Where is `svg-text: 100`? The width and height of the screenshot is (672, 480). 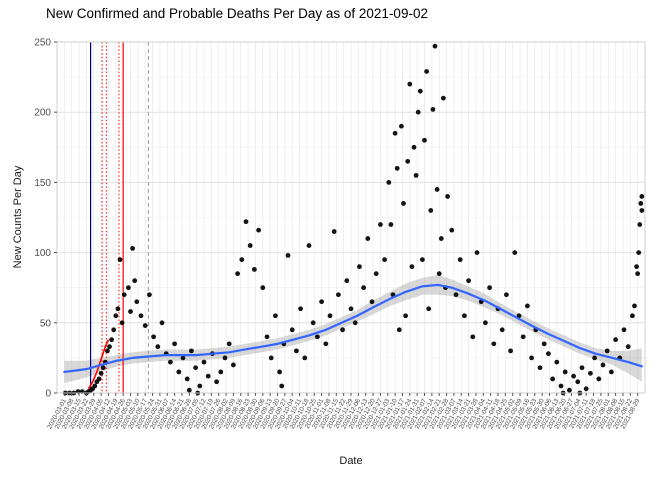 svg-text: 100 is located at coordinates (42, 253).